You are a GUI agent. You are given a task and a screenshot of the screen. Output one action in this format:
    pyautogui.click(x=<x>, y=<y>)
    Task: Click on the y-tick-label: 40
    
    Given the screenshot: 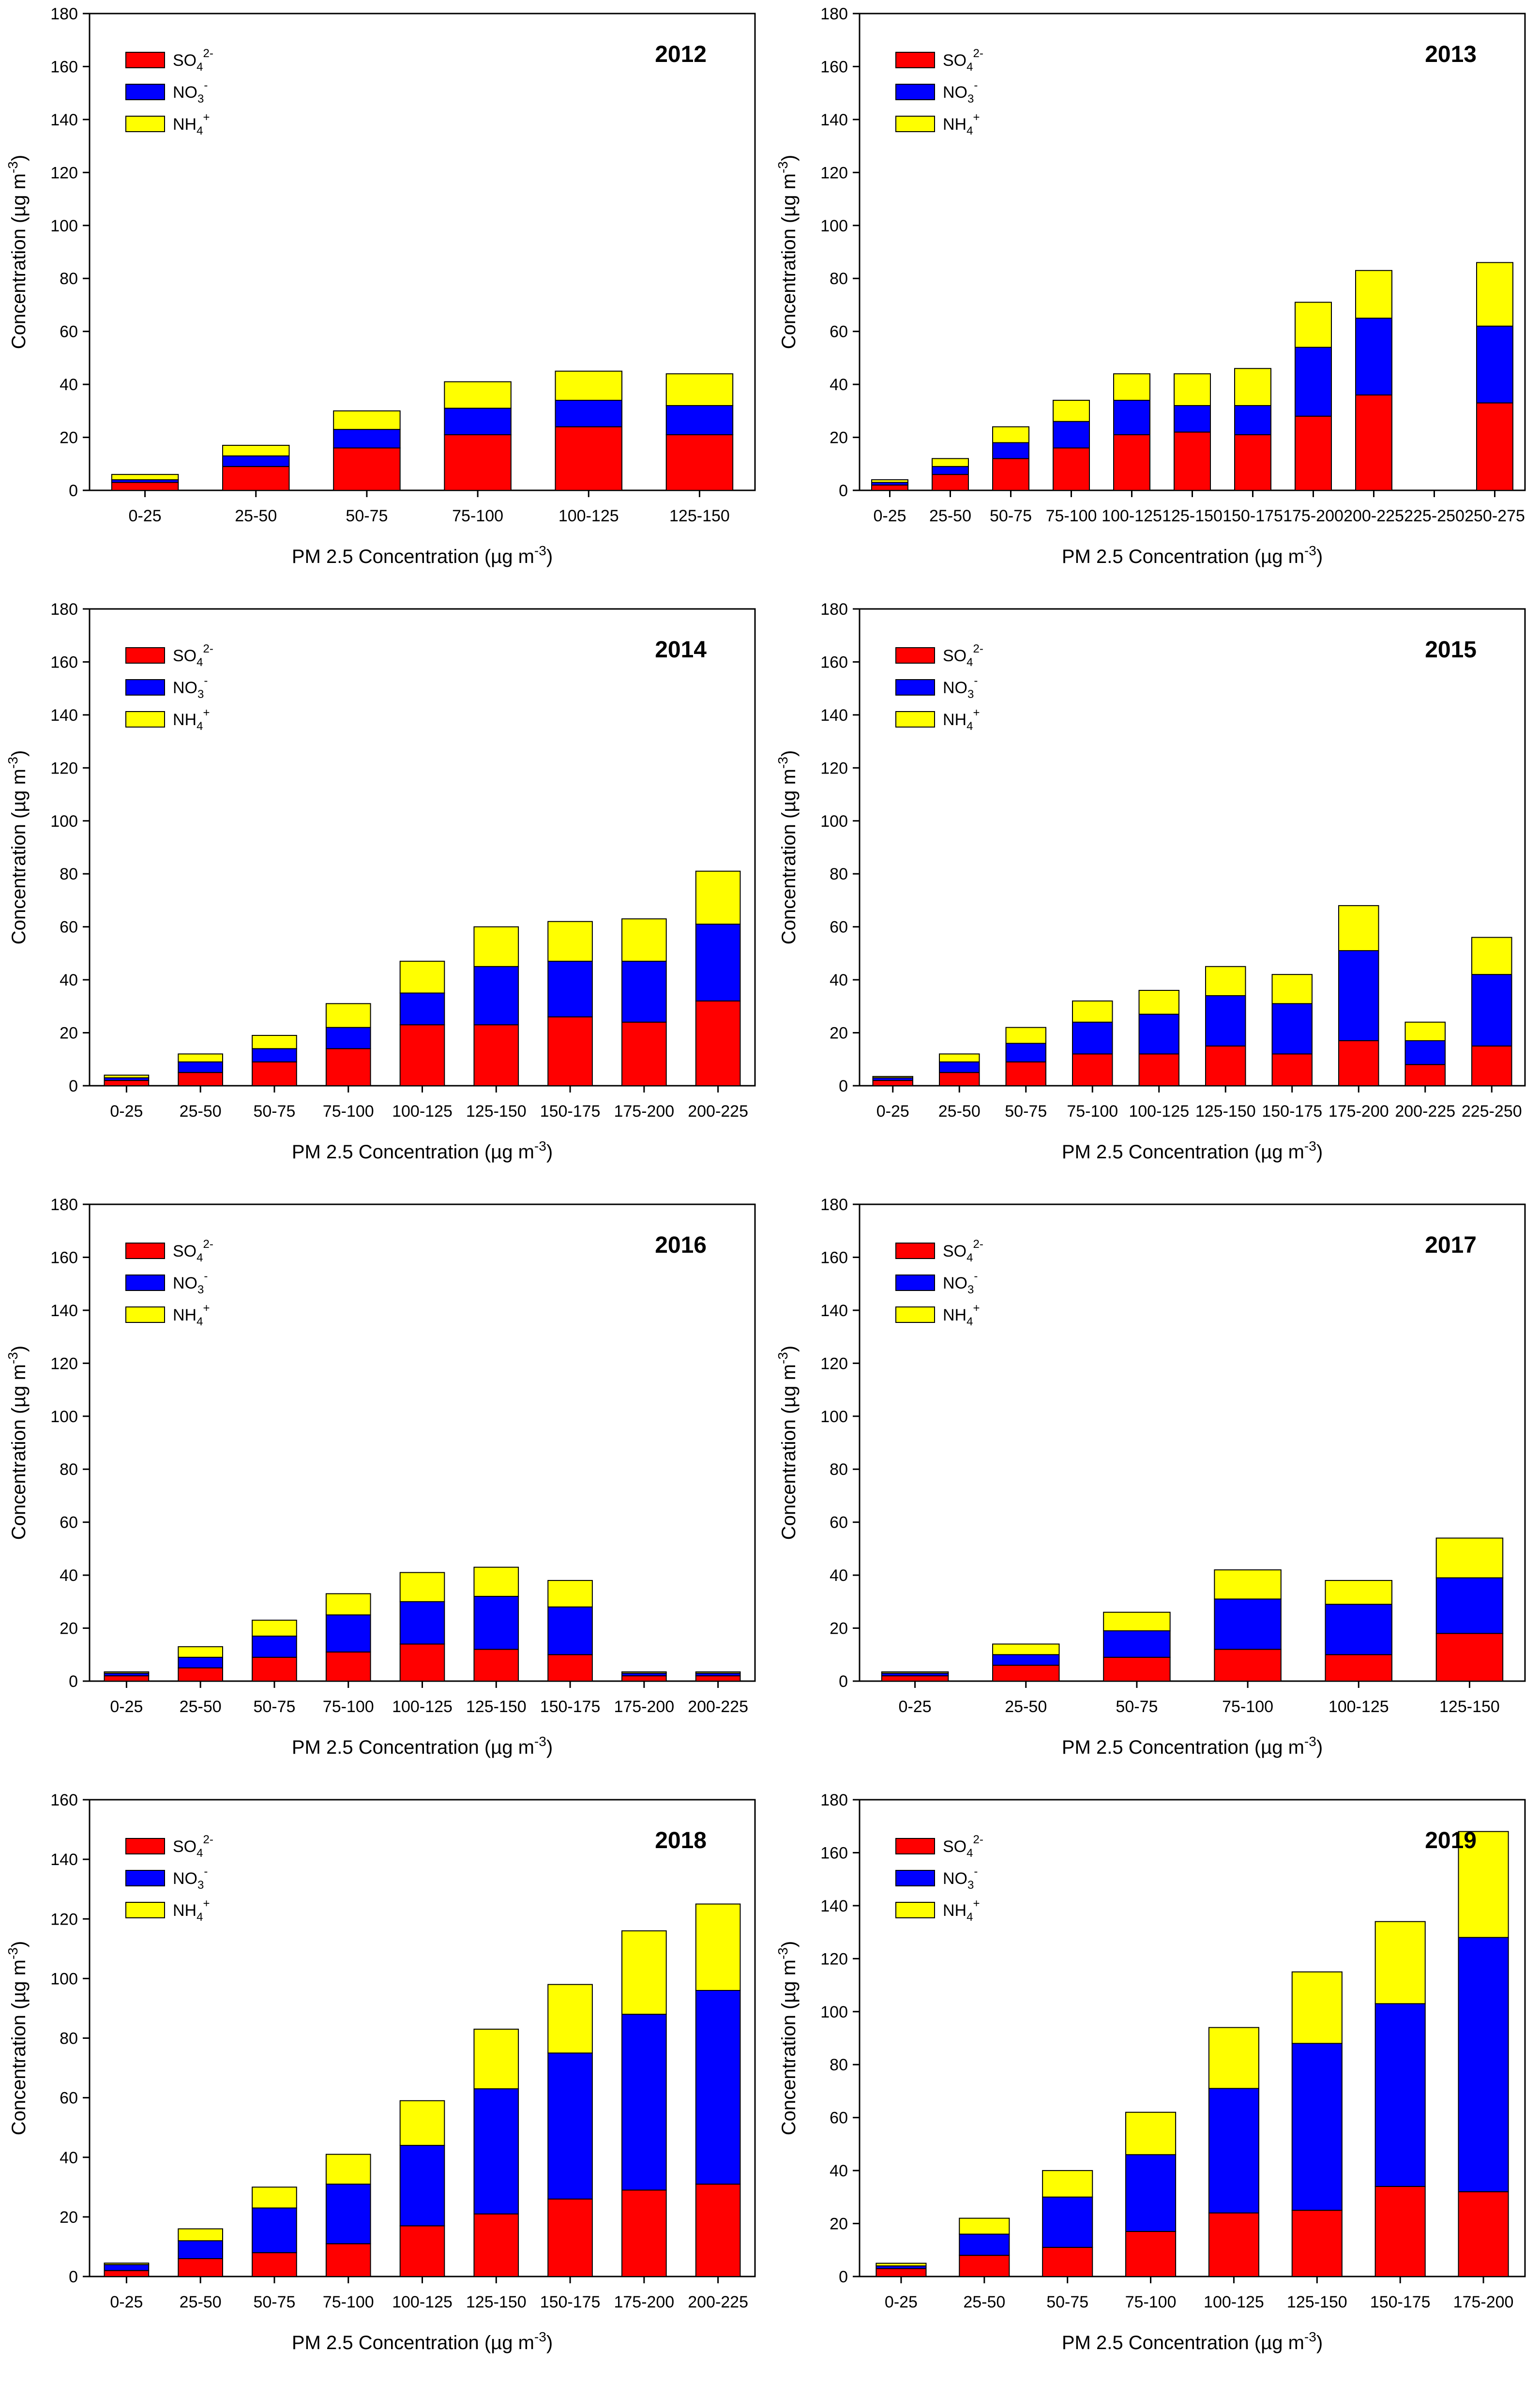 What is the action you would take?
    pyautogui.click(x=69, y=385)
    